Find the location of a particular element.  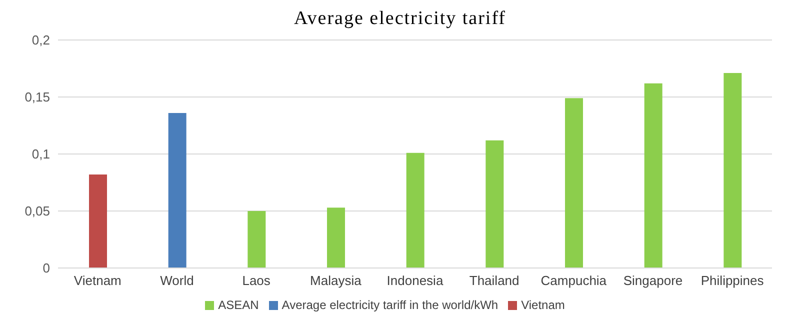

x-tick-label: World is located at coordinates (177, 280).